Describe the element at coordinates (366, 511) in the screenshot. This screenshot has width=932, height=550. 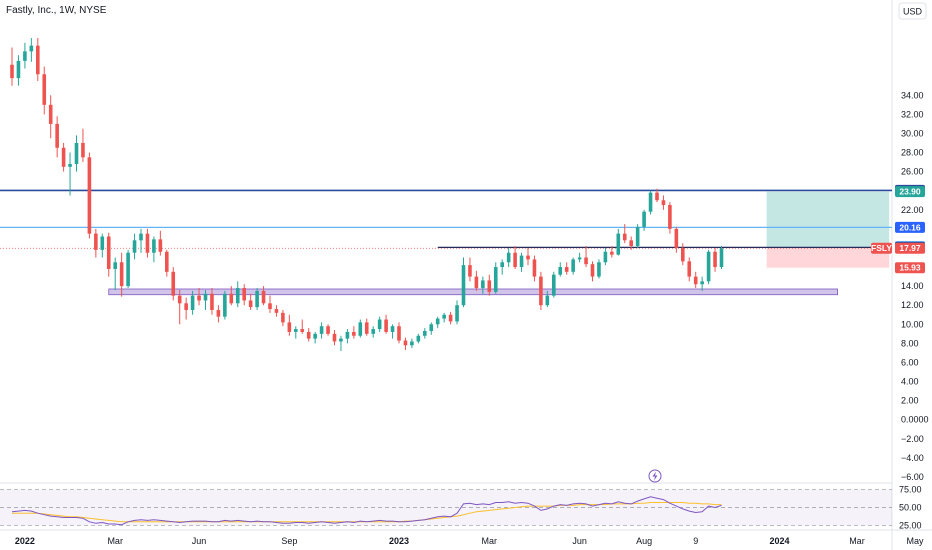
I see `rsi-line` at that location.